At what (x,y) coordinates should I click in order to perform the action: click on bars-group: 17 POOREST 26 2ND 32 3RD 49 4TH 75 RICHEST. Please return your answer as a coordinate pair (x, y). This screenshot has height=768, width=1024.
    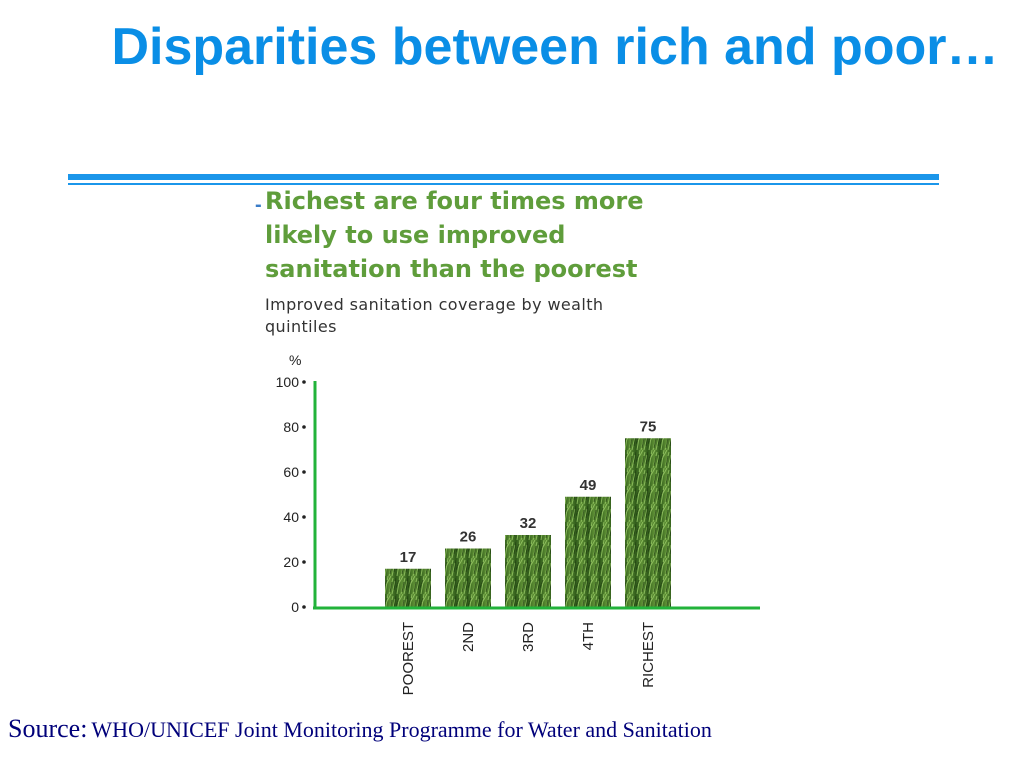
    Looking at the image, I should click on (528, 556).